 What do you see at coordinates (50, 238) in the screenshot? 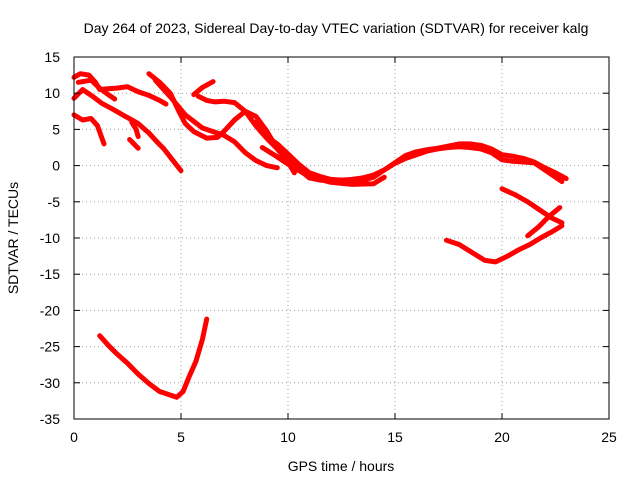
I see `y-tick-label: -10` at bounding box center [50, 238].